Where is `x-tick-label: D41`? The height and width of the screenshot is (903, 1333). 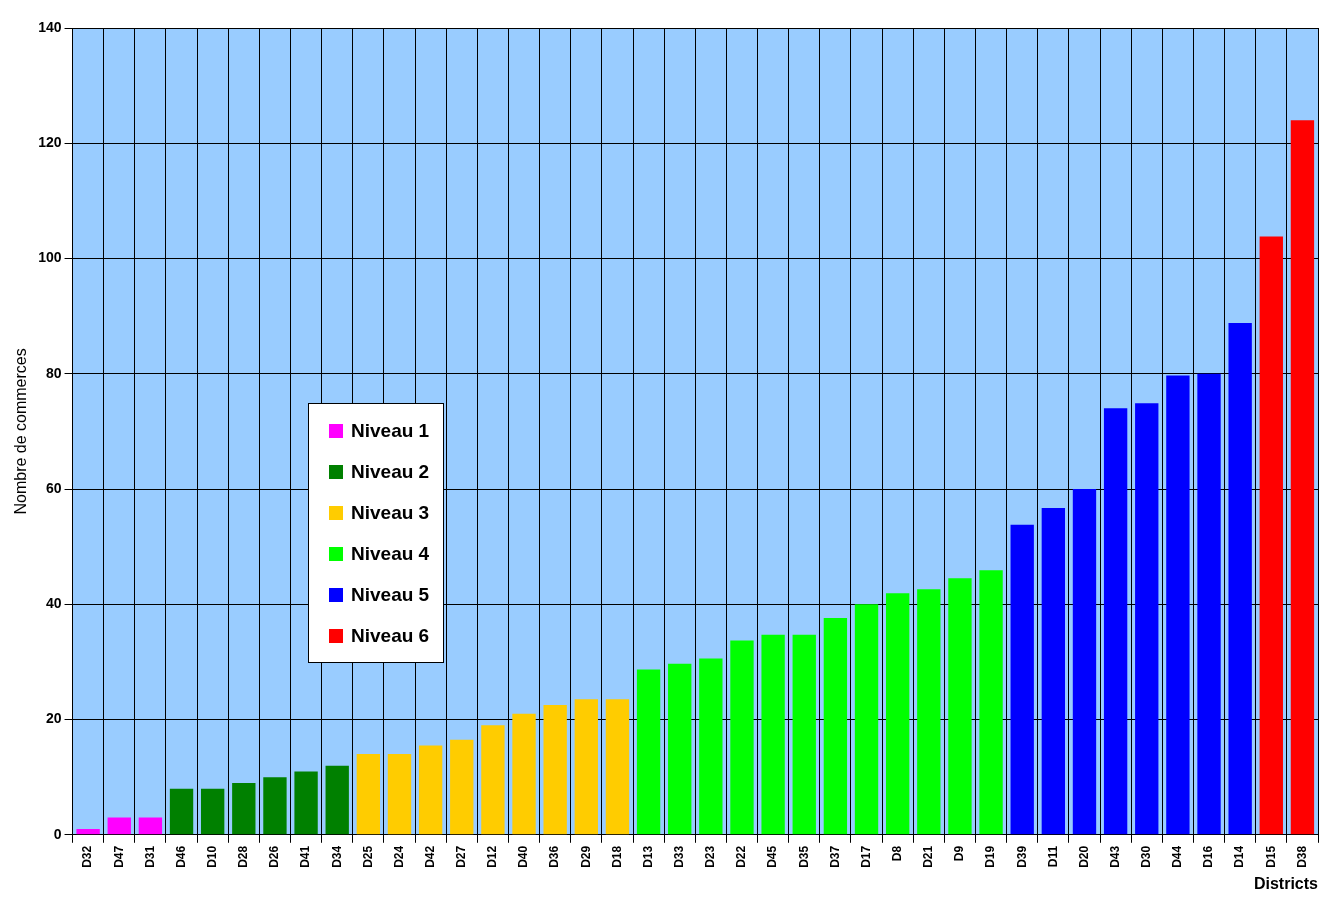 x-tick-label: D41 is located at coordinates (305, 856).